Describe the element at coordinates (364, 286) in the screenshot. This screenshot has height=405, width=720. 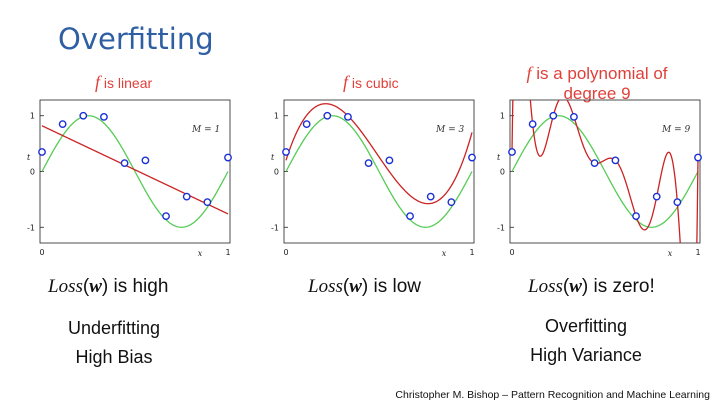
I see `loss-low: Loss(w) is low` at that location.